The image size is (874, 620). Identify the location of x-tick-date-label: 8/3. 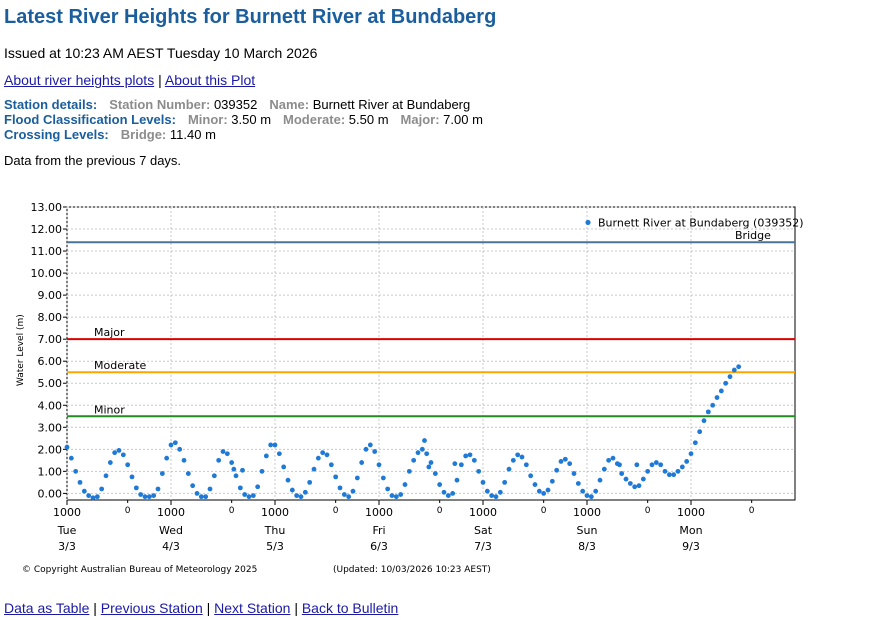
(587, 546).